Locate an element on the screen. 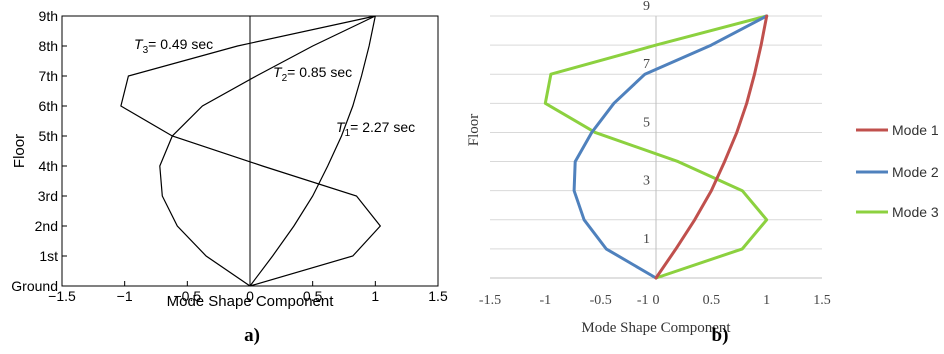  annotation-value: = 0.85 sec is located at coordinates (319, 72).